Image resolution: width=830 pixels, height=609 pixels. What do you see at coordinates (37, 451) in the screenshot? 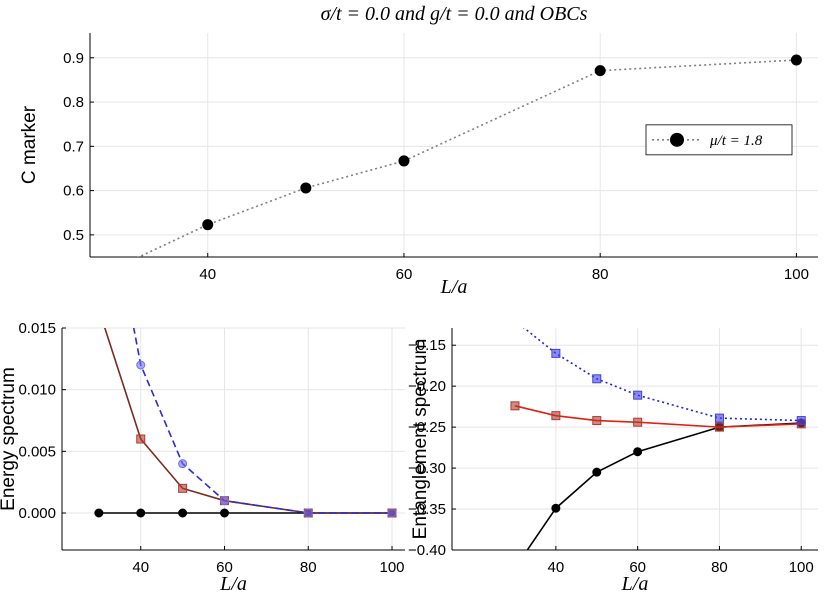
I see `y-tick-label: 0.005` at bounding box center [37, 451].